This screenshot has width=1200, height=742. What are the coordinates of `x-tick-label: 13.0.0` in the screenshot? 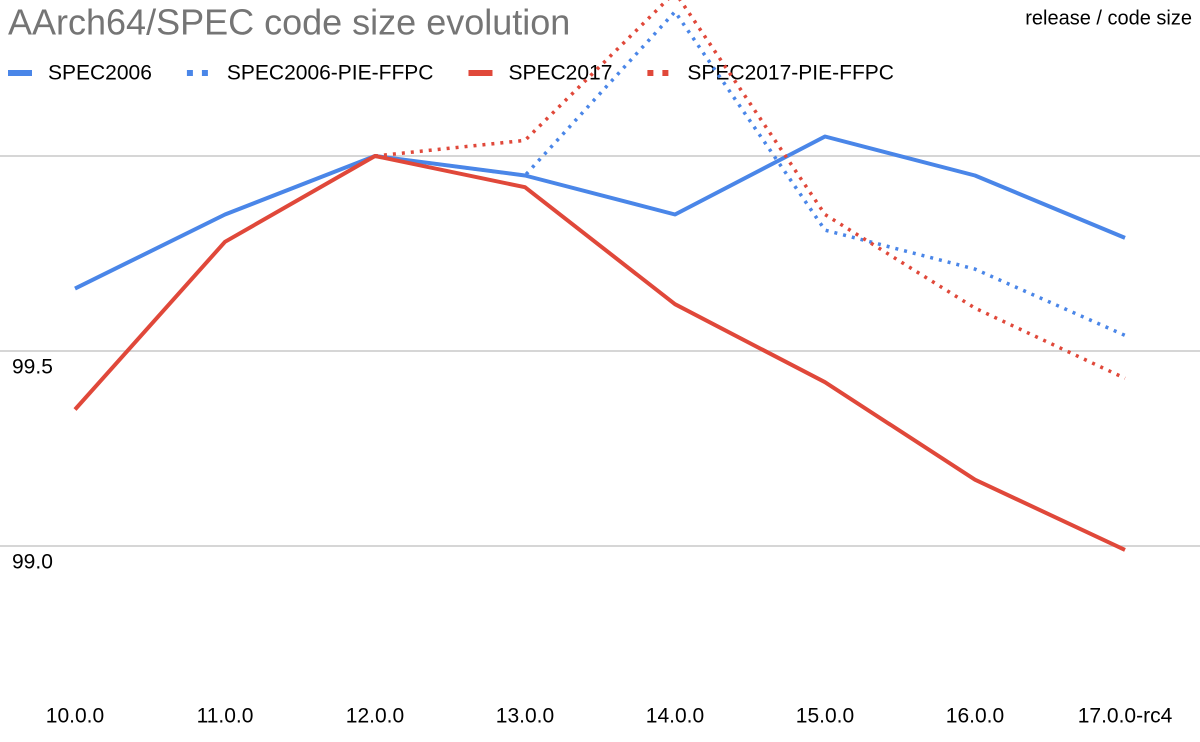 It's located at (525, 716).